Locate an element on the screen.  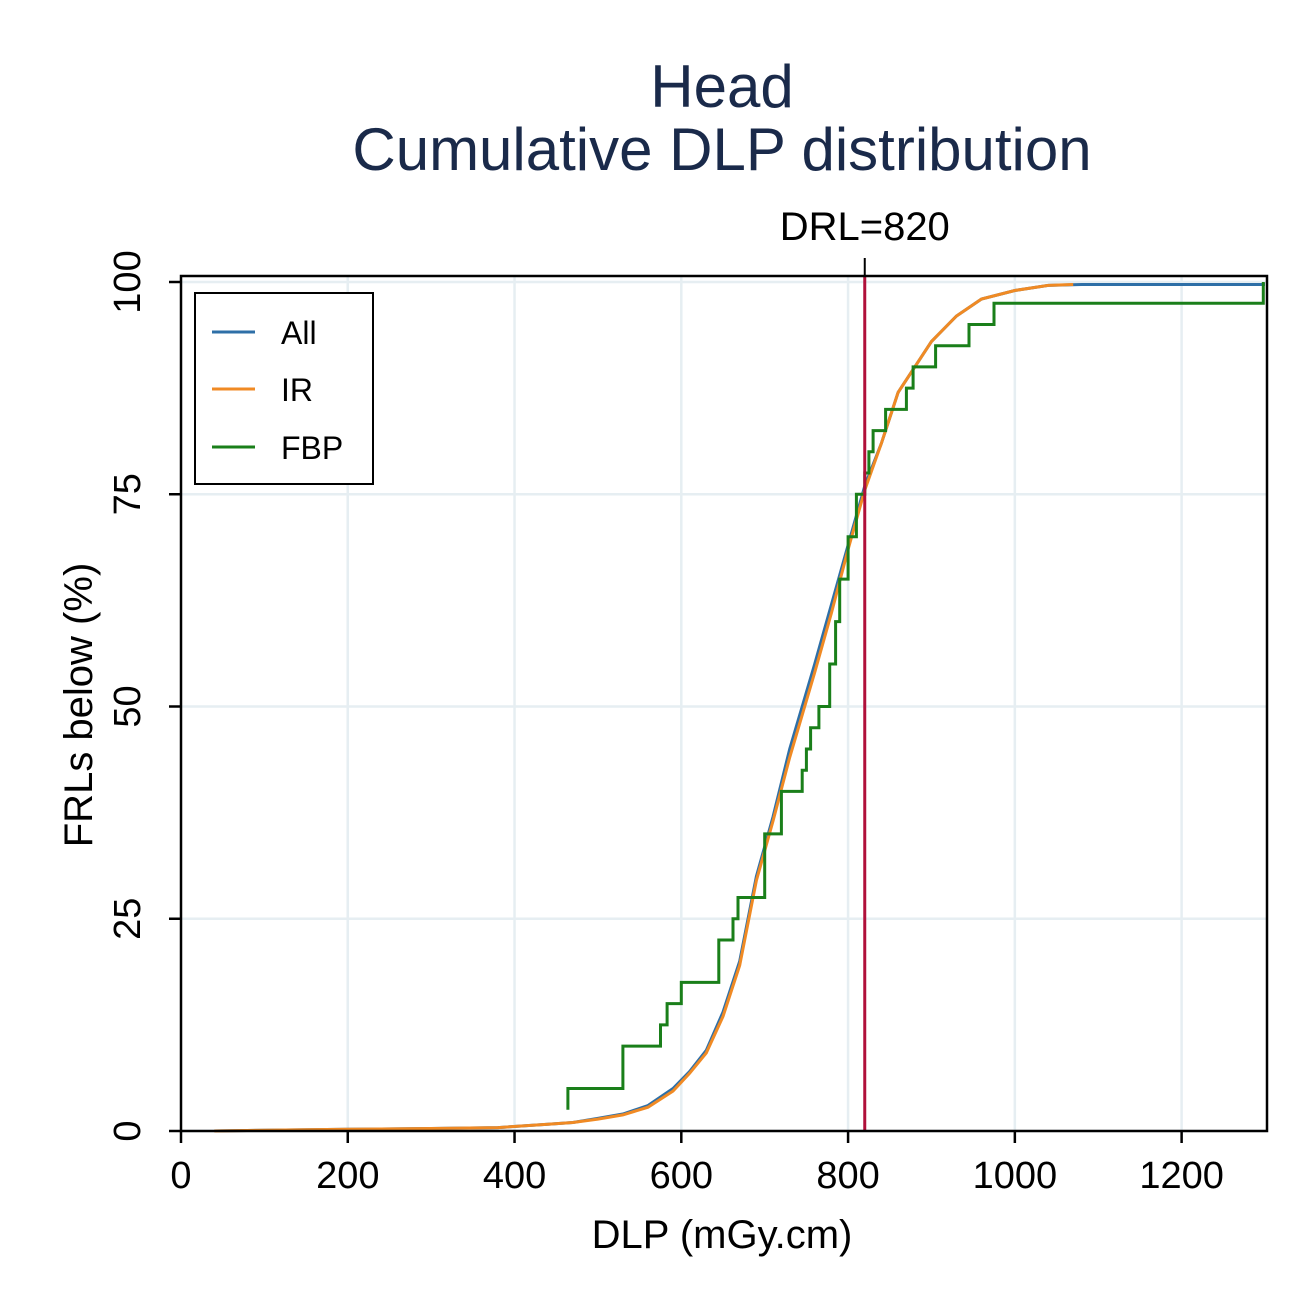
x-tick-label-600: 600 is located at coordinates (681, 1176).